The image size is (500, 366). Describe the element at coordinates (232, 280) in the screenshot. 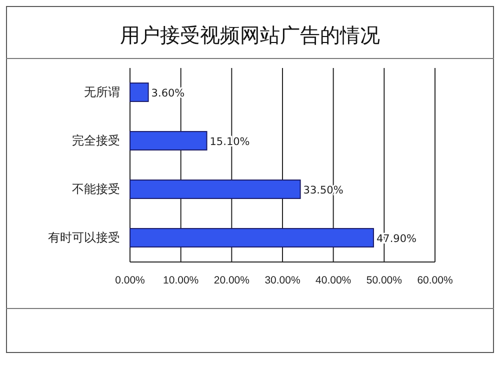

I see `x-tick-label: 20.00%` at that location.